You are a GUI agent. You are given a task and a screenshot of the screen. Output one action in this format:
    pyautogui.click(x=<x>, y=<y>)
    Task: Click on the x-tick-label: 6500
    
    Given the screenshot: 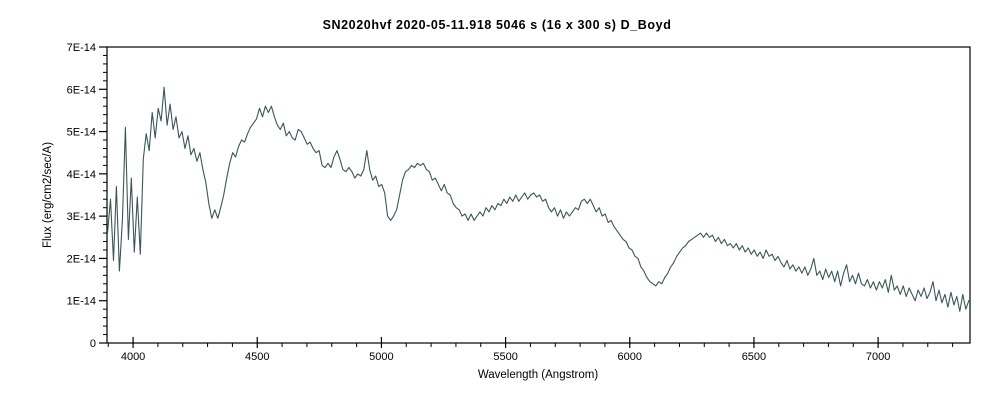 What is the action you would take?
    pyautogui.click(x=754, y=357)
    